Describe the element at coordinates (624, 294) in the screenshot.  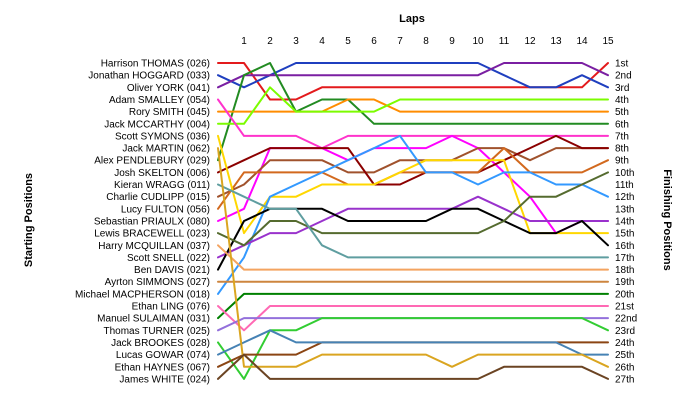
I see `finishing-position-label: 20th` at that location.